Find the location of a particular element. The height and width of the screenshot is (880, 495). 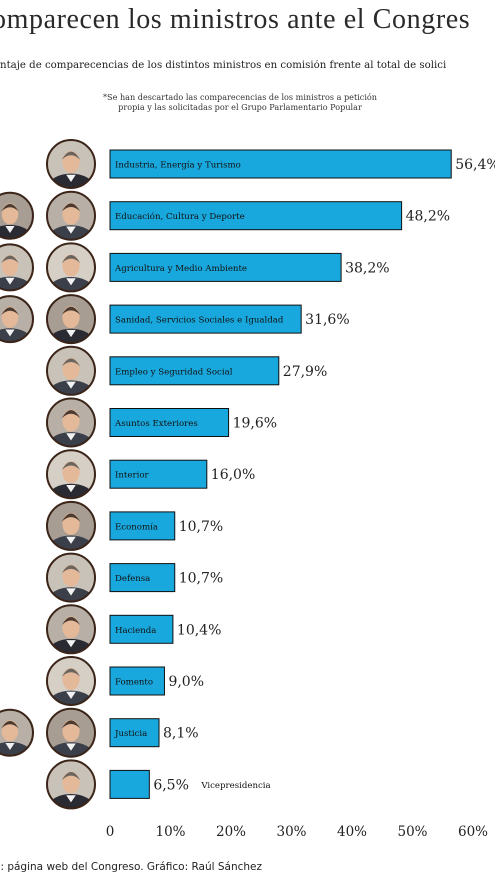

category-label: Justicia is located at coordinates (130, 734).